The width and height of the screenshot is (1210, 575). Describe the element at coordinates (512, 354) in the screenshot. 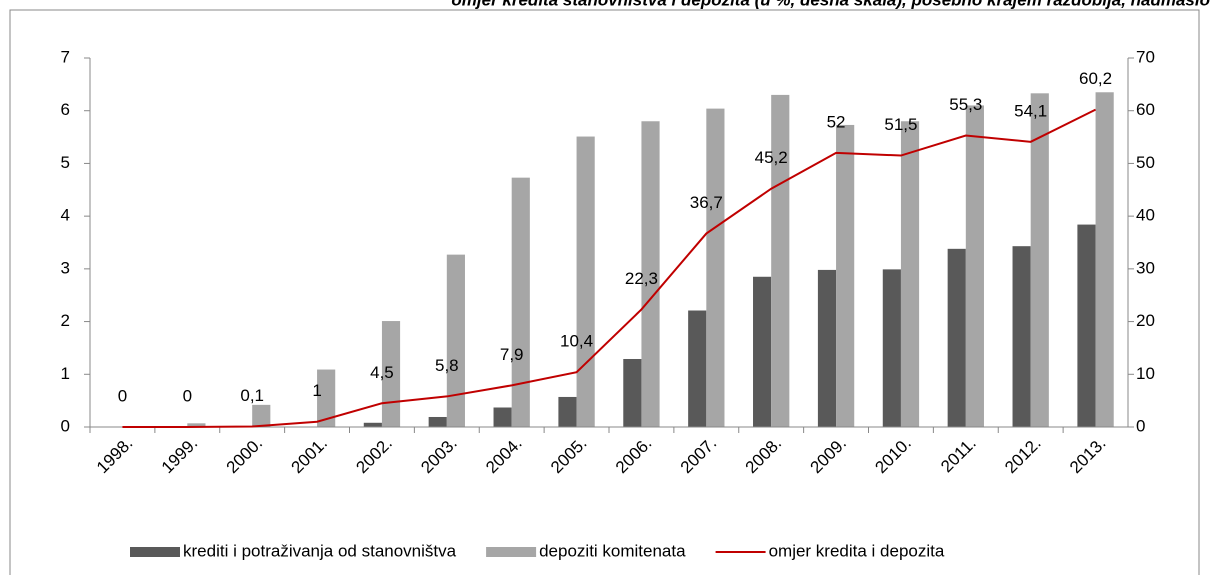

I see `data-label: 7,9` at that location.